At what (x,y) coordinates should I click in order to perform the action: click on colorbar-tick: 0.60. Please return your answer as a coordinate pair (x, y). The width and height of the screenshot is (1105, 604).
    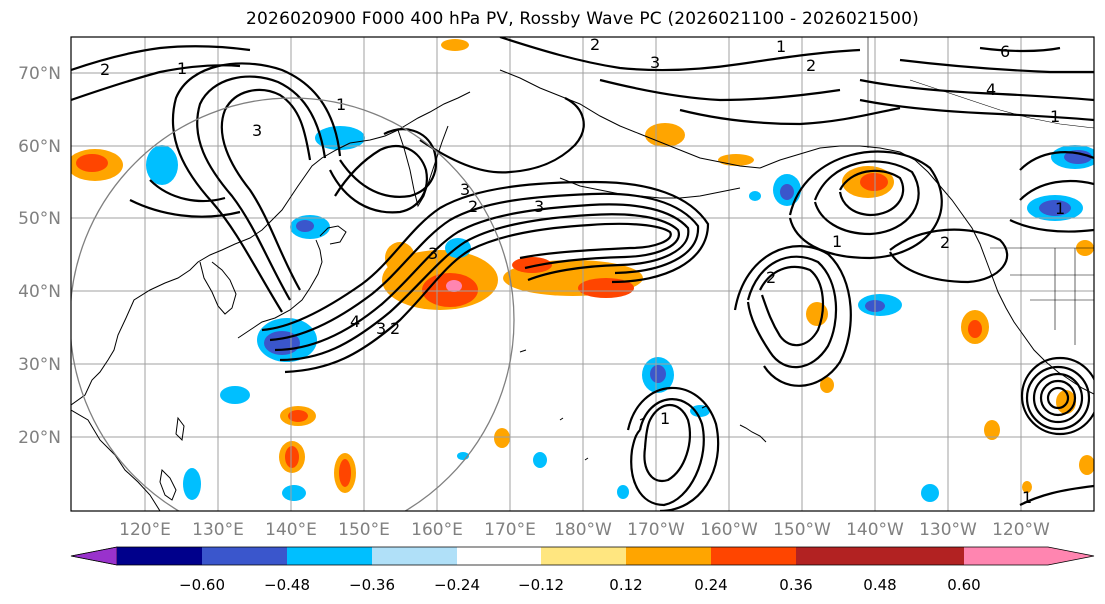
    Looking at the image, I should click on (963, 585).